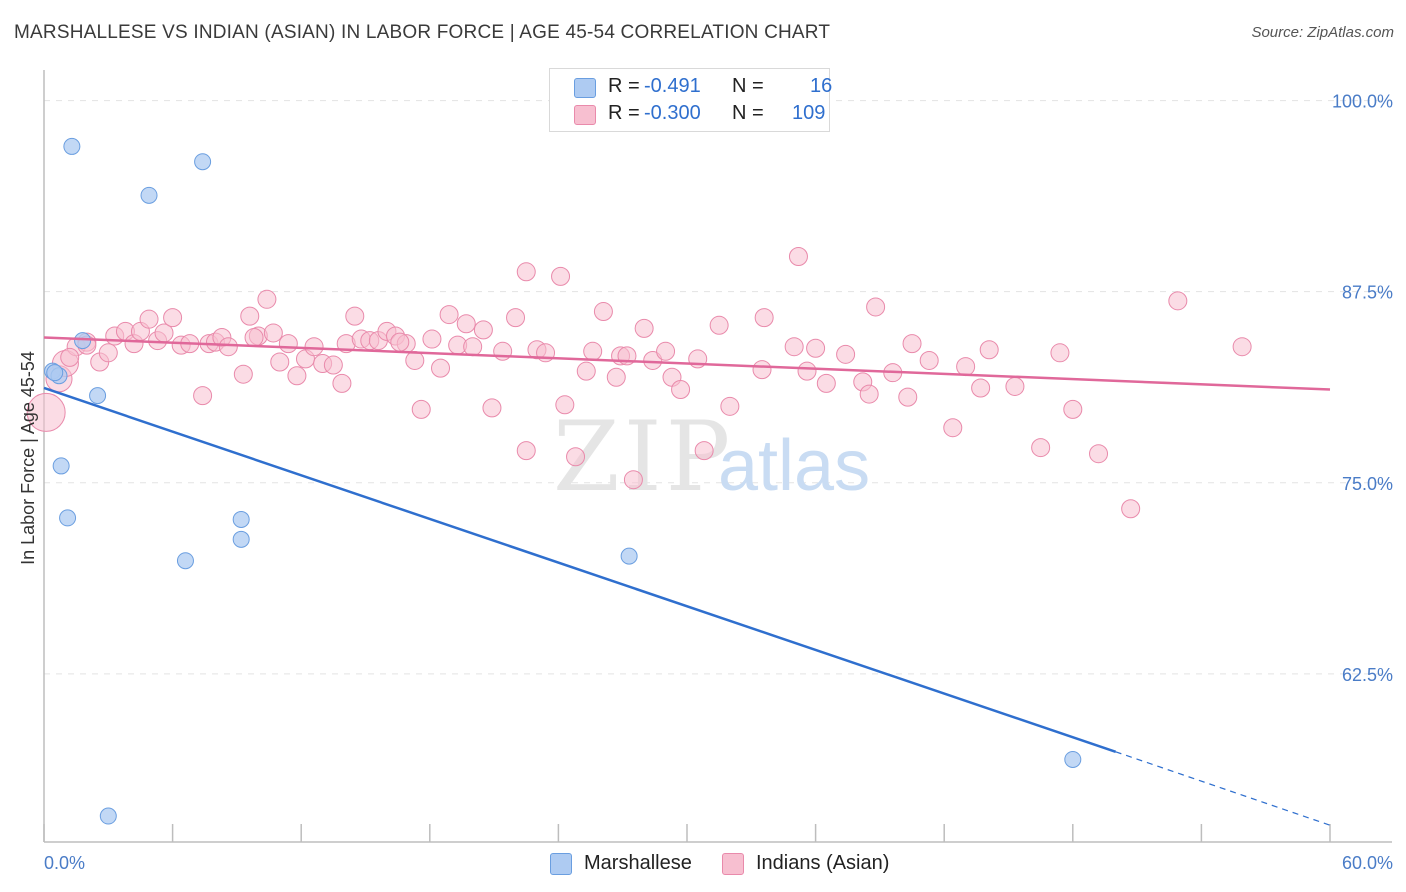 This screenshot has width=1406, height=892. What do you see at coordinates (1362, 102) in the screenshot?
I see `y-tick-label: 100.0%` at bounding box center [1362, 102].